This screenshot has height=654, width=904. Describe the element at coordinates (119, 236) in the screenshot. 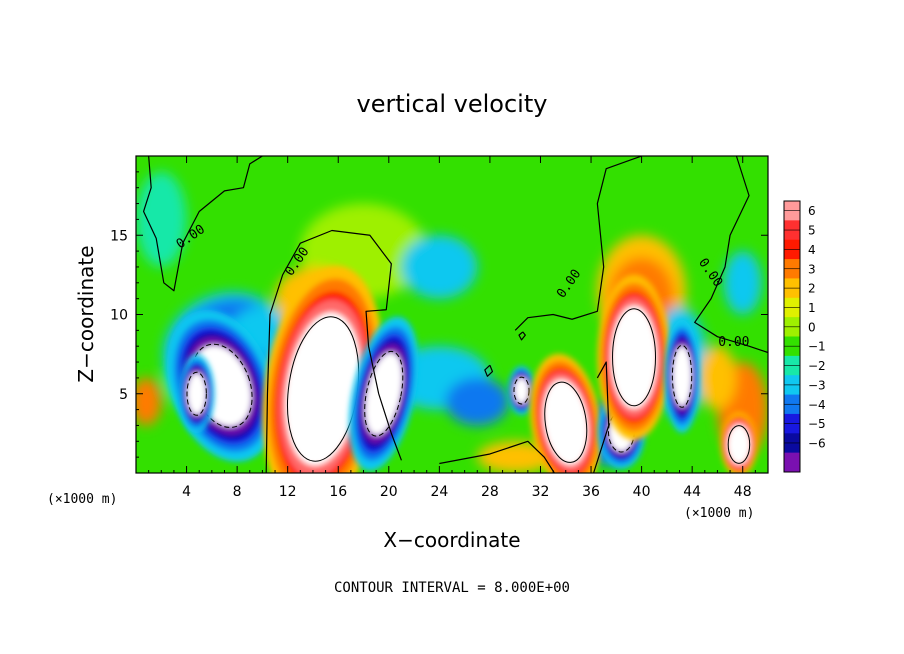

I see `y-tick-label: 15` at that location.